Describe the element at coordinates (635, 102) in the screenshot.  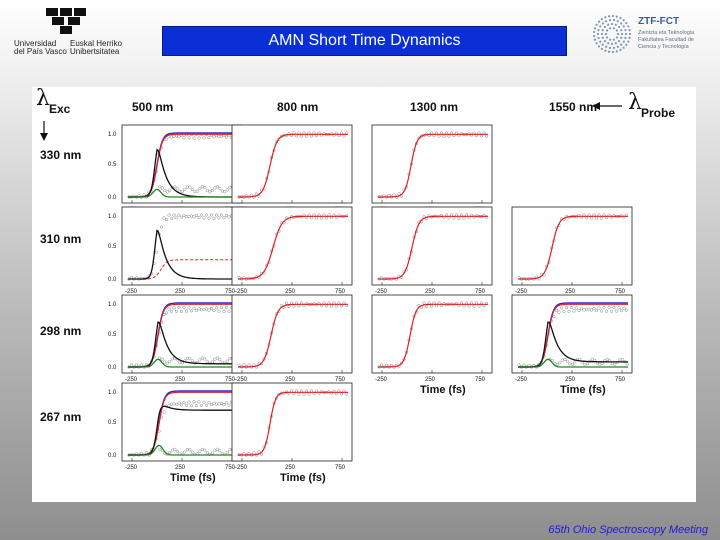
I see `lambda-probe-symbol: λ` at that location.